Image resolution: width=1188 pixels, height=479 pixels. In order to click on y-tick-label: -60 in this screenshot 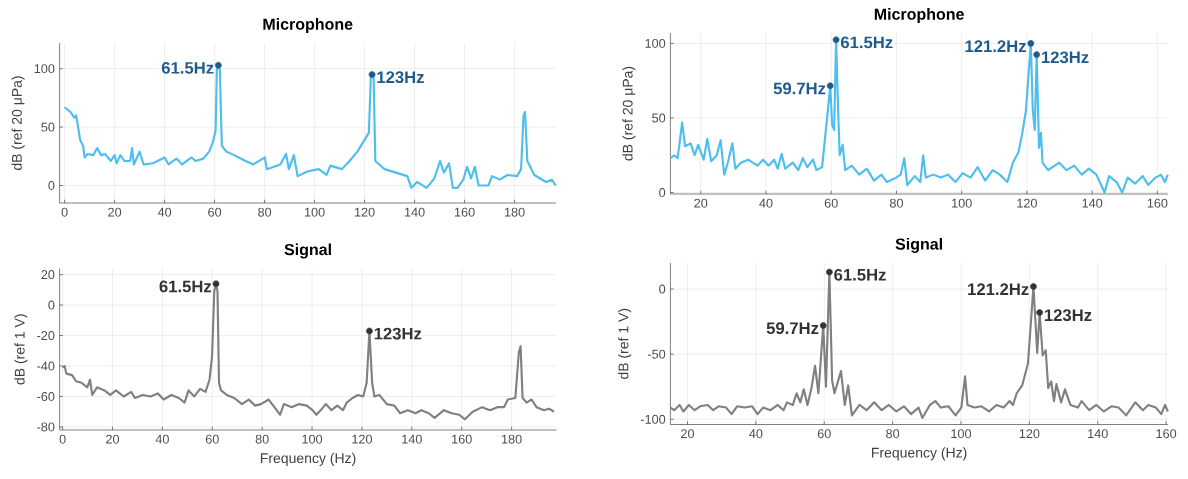, I will do `click(46, 396)`.